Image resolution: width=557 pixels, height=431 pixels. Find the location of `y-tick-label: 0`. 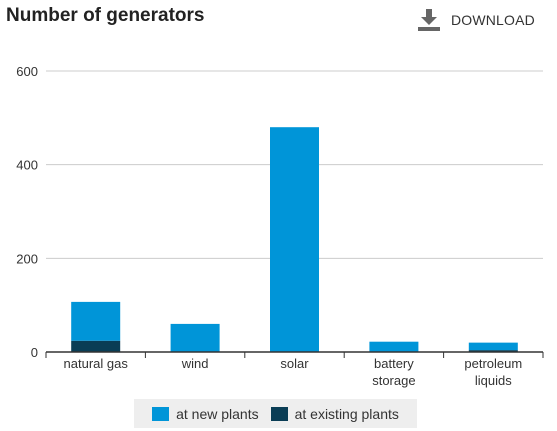

y-tick-label: 0 is located at coordinates (34, 352).